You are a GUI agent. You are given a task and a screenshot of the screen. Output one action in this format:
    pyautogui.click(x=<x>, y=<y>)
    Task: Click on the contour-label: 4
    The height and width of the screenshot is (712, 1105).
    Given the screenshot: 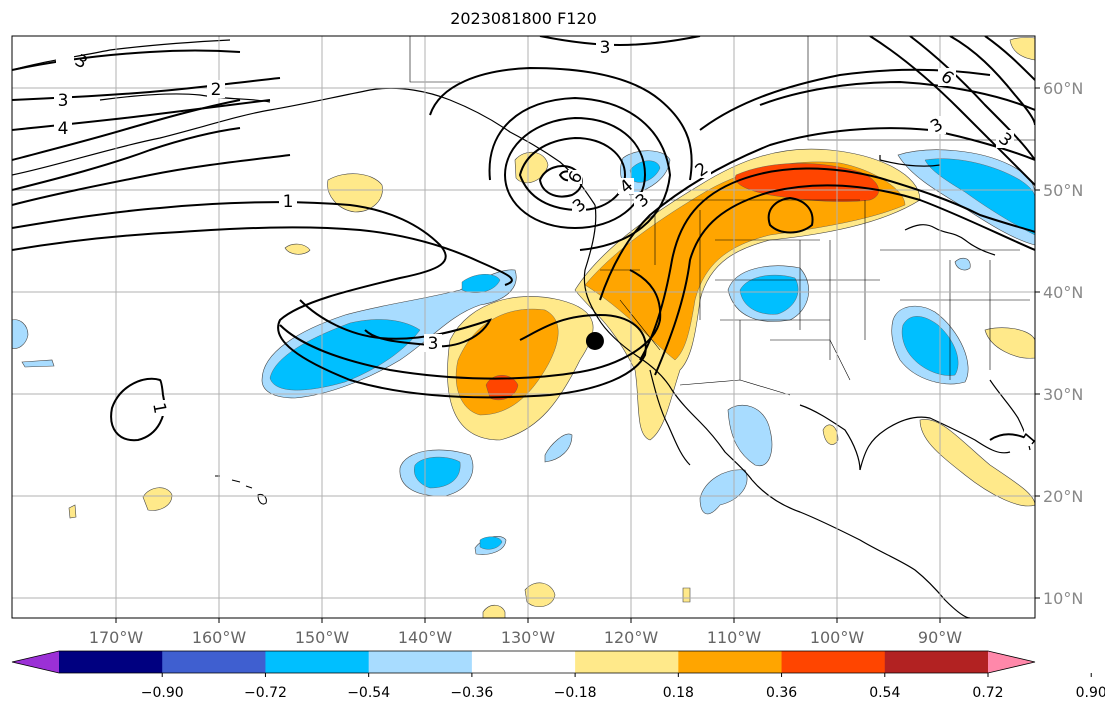 What is the action you would take?
    pyautogui.click(x=63, y=129)
    